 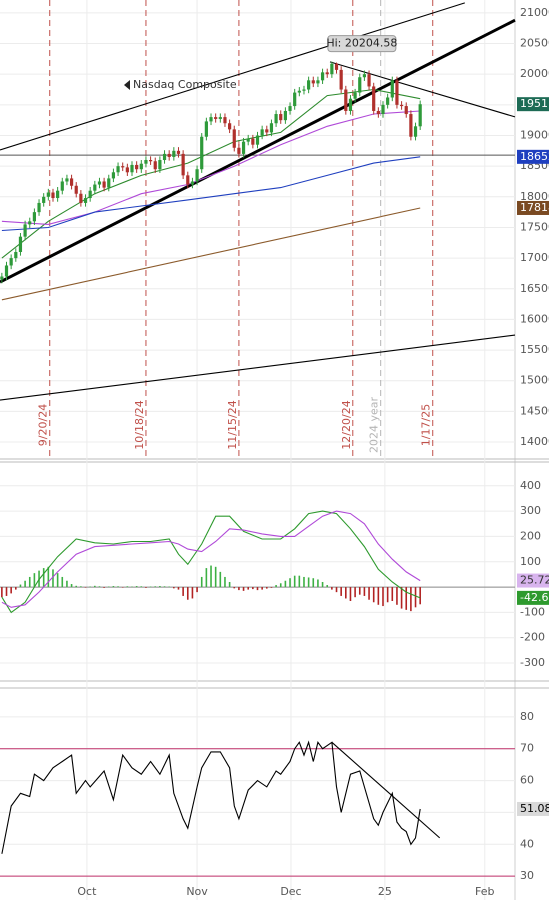 What do you see at coordinates (532, 637) in the screenshot?
I see `y-tick-label: -200` at bounding box center [532, 637].